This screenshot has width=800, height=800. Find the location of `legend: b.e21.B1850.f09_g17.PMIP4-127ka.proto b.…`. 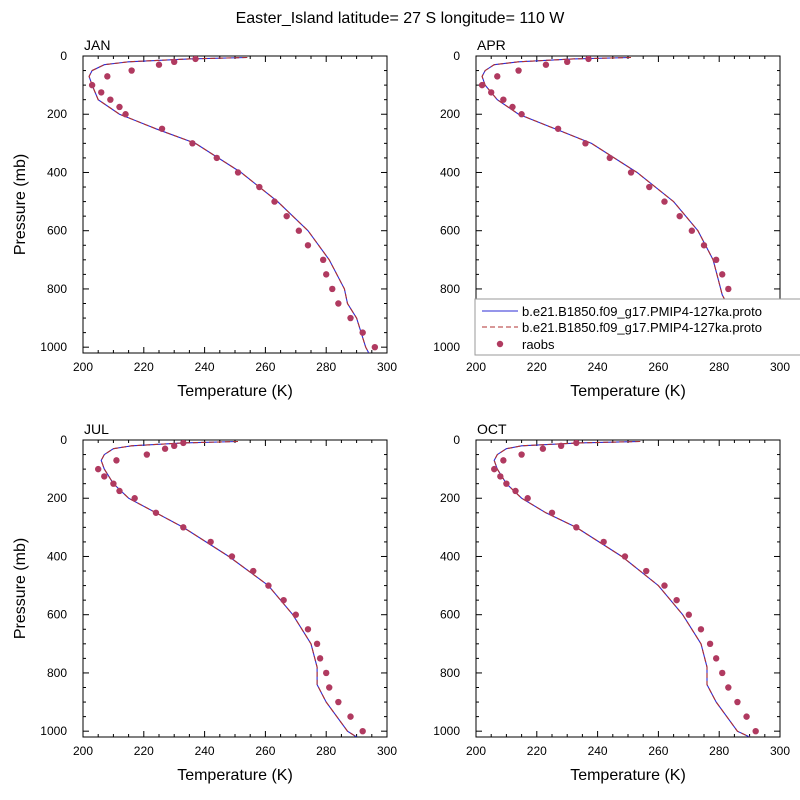

legend: b.e21.B1850.f09_g17.PMIP4-127ka.proto b.… is located at coordinates (637, 327).